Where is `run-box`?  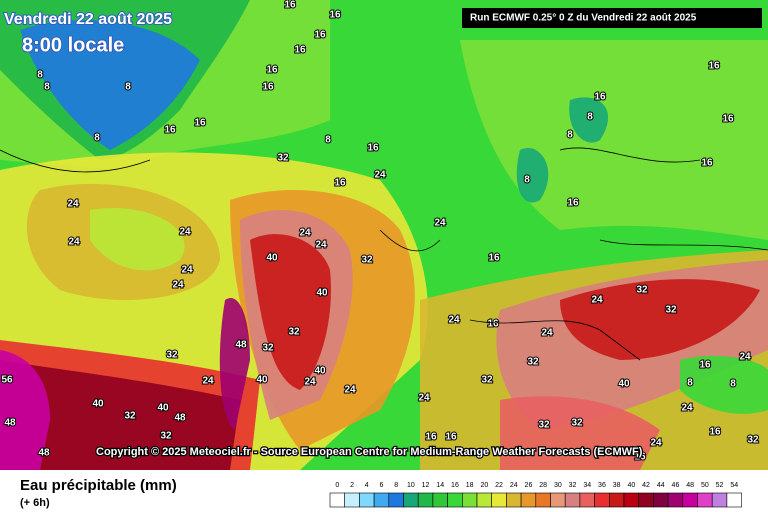
run-box is located at coordinates (612, 18).